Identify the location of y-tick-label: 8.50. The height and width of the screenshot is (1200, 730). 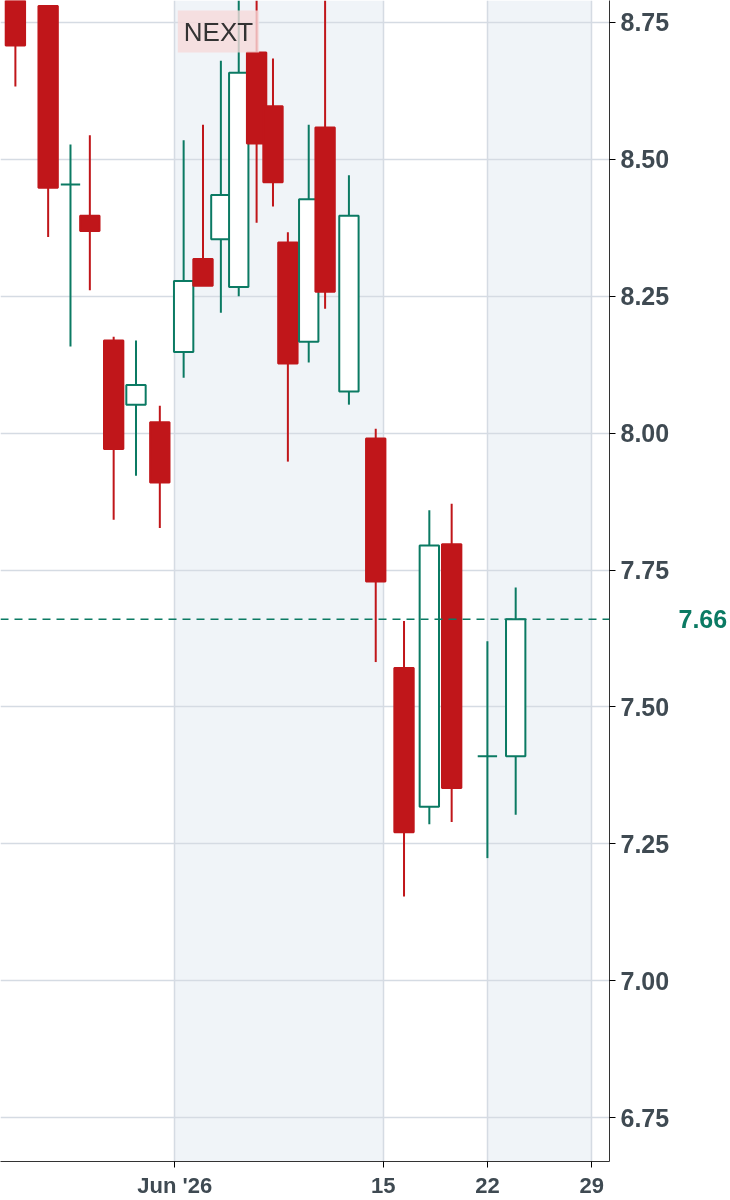
(645, 159).